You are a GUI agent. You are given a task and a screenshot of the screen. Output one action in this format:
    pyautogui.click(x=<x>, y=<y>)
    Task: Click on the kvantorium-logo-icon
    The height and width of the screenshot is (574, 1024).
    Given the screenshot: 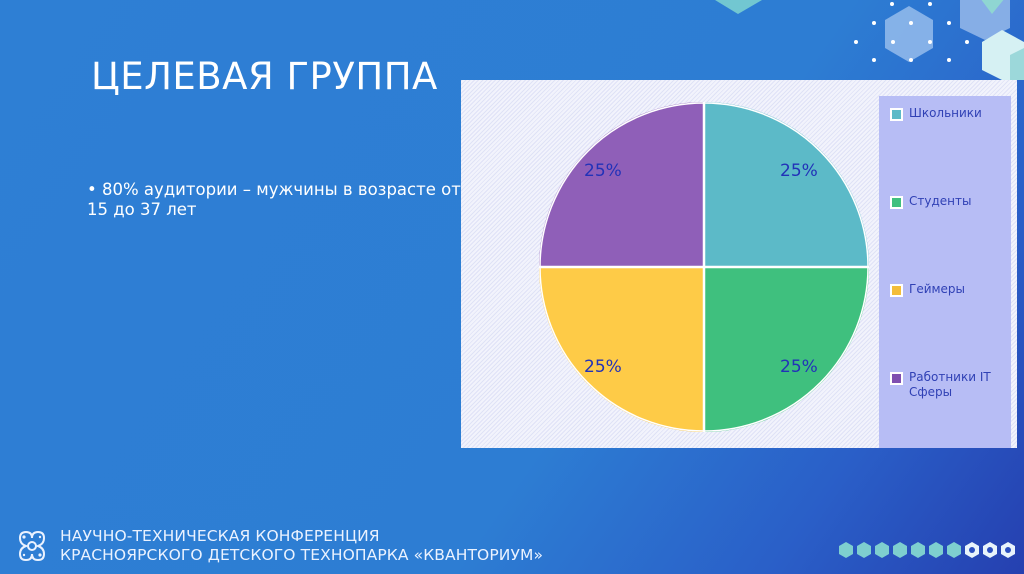 What is the action you would take?
    pyautogui.click(x=32, y=546)
    